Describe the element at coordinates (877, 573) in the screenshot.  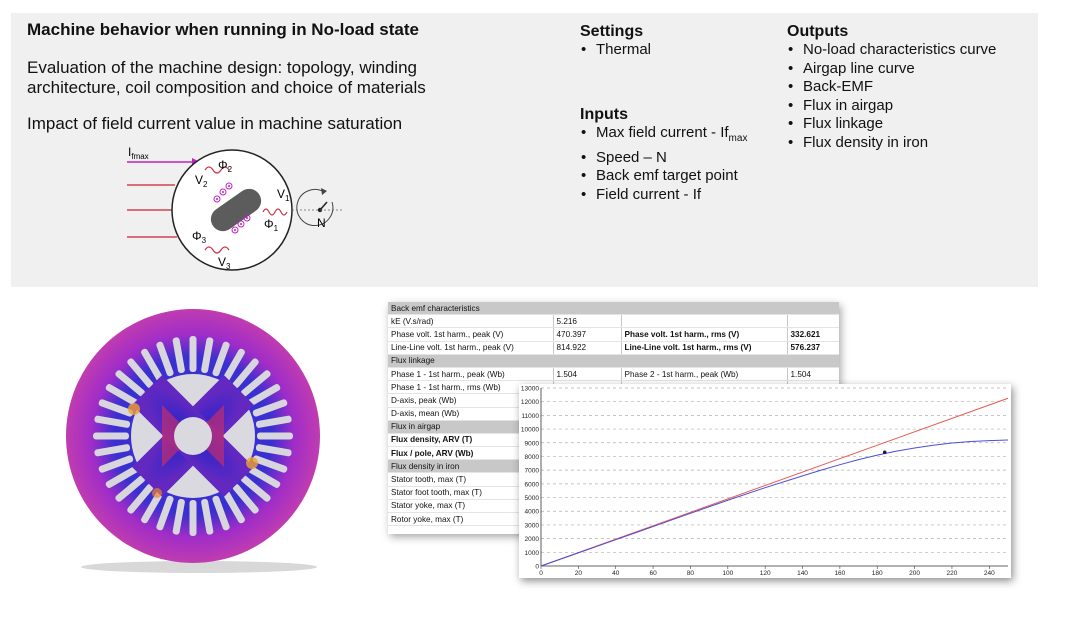
I see `x-tick-label: 180` at that location.